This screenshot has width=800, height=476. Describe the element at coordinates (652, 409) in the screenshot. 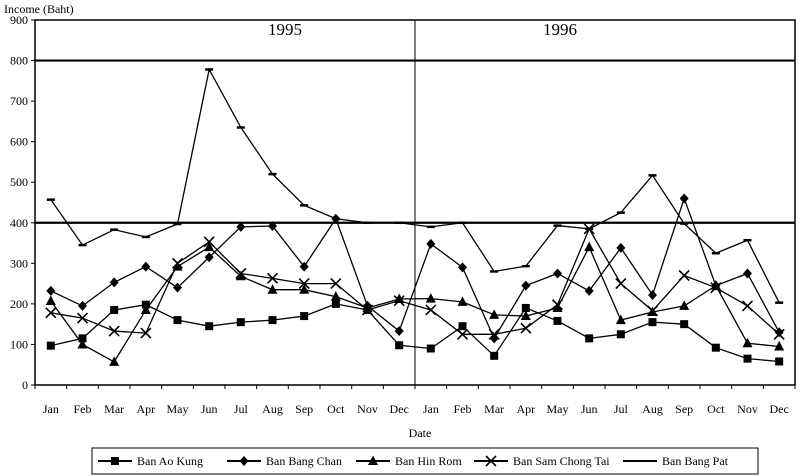

I see `x-tick-label-19: Aug` at that location.